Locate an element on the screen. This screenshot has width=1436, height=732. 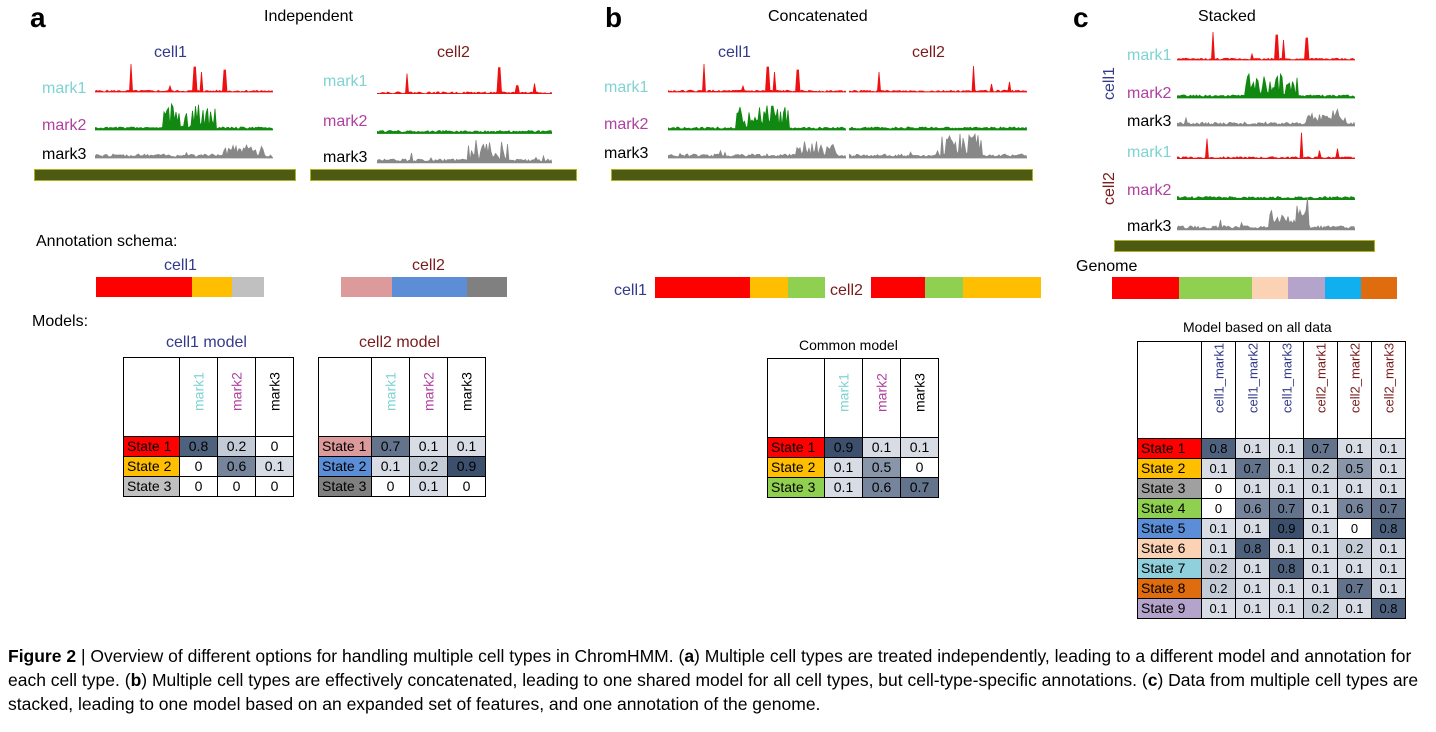
table-column-header: mark1 is located at coordinates (843, 398).